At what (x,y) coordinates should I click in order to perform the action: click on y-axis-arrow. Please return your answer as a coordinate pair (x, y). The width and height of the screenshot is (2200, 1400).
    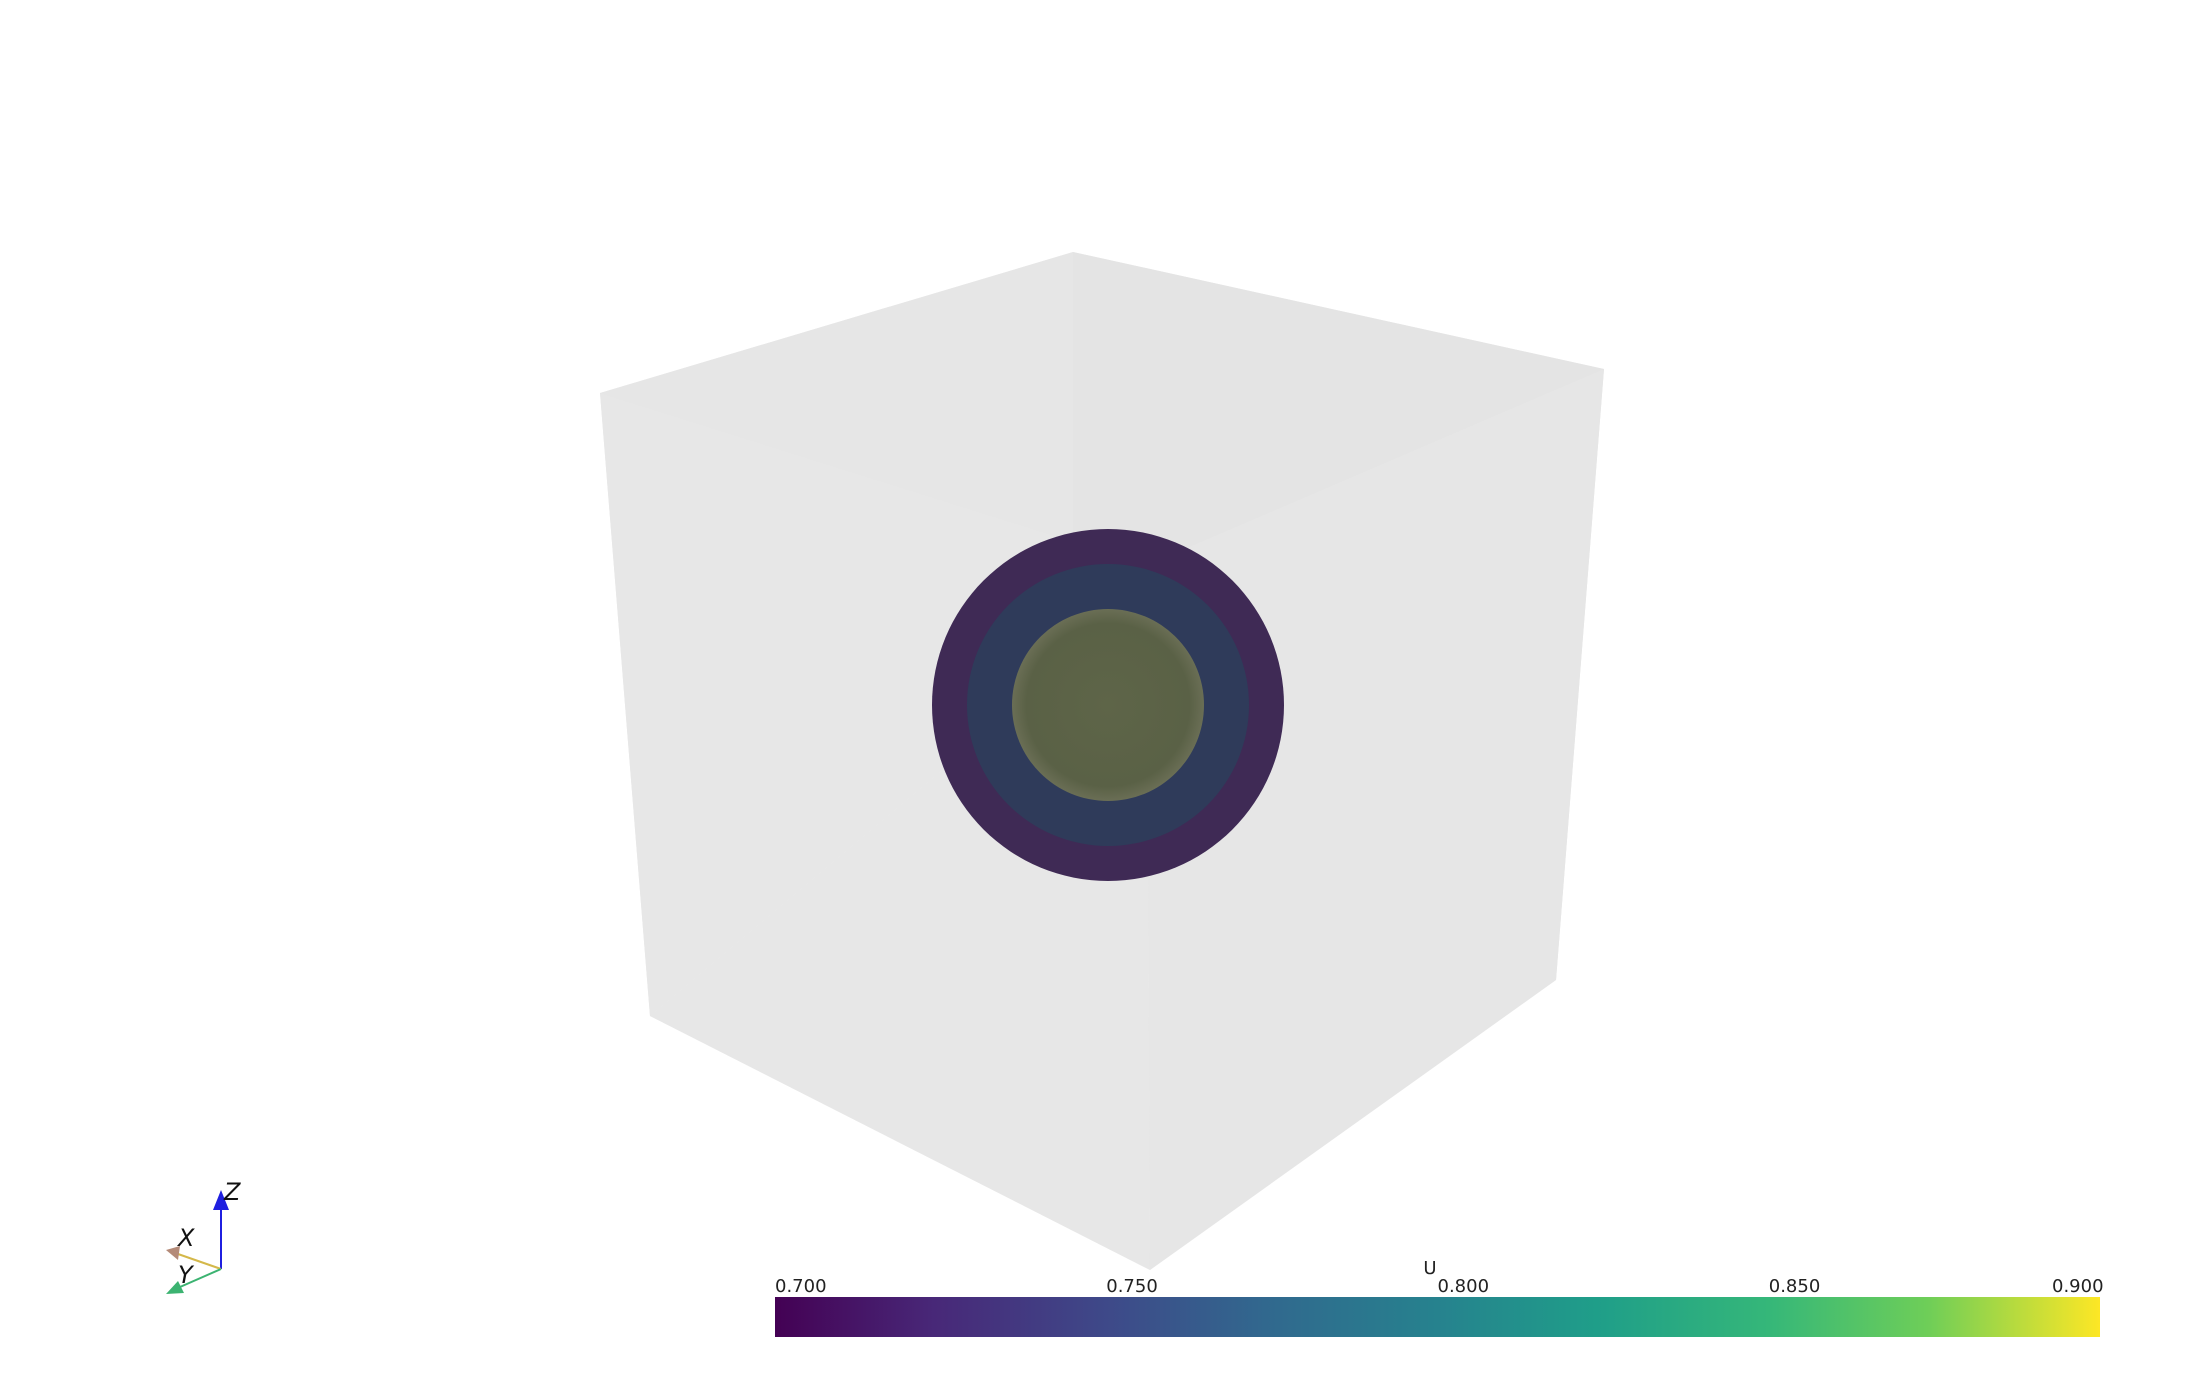
    Looking at the image, I should click on (175, 1287).